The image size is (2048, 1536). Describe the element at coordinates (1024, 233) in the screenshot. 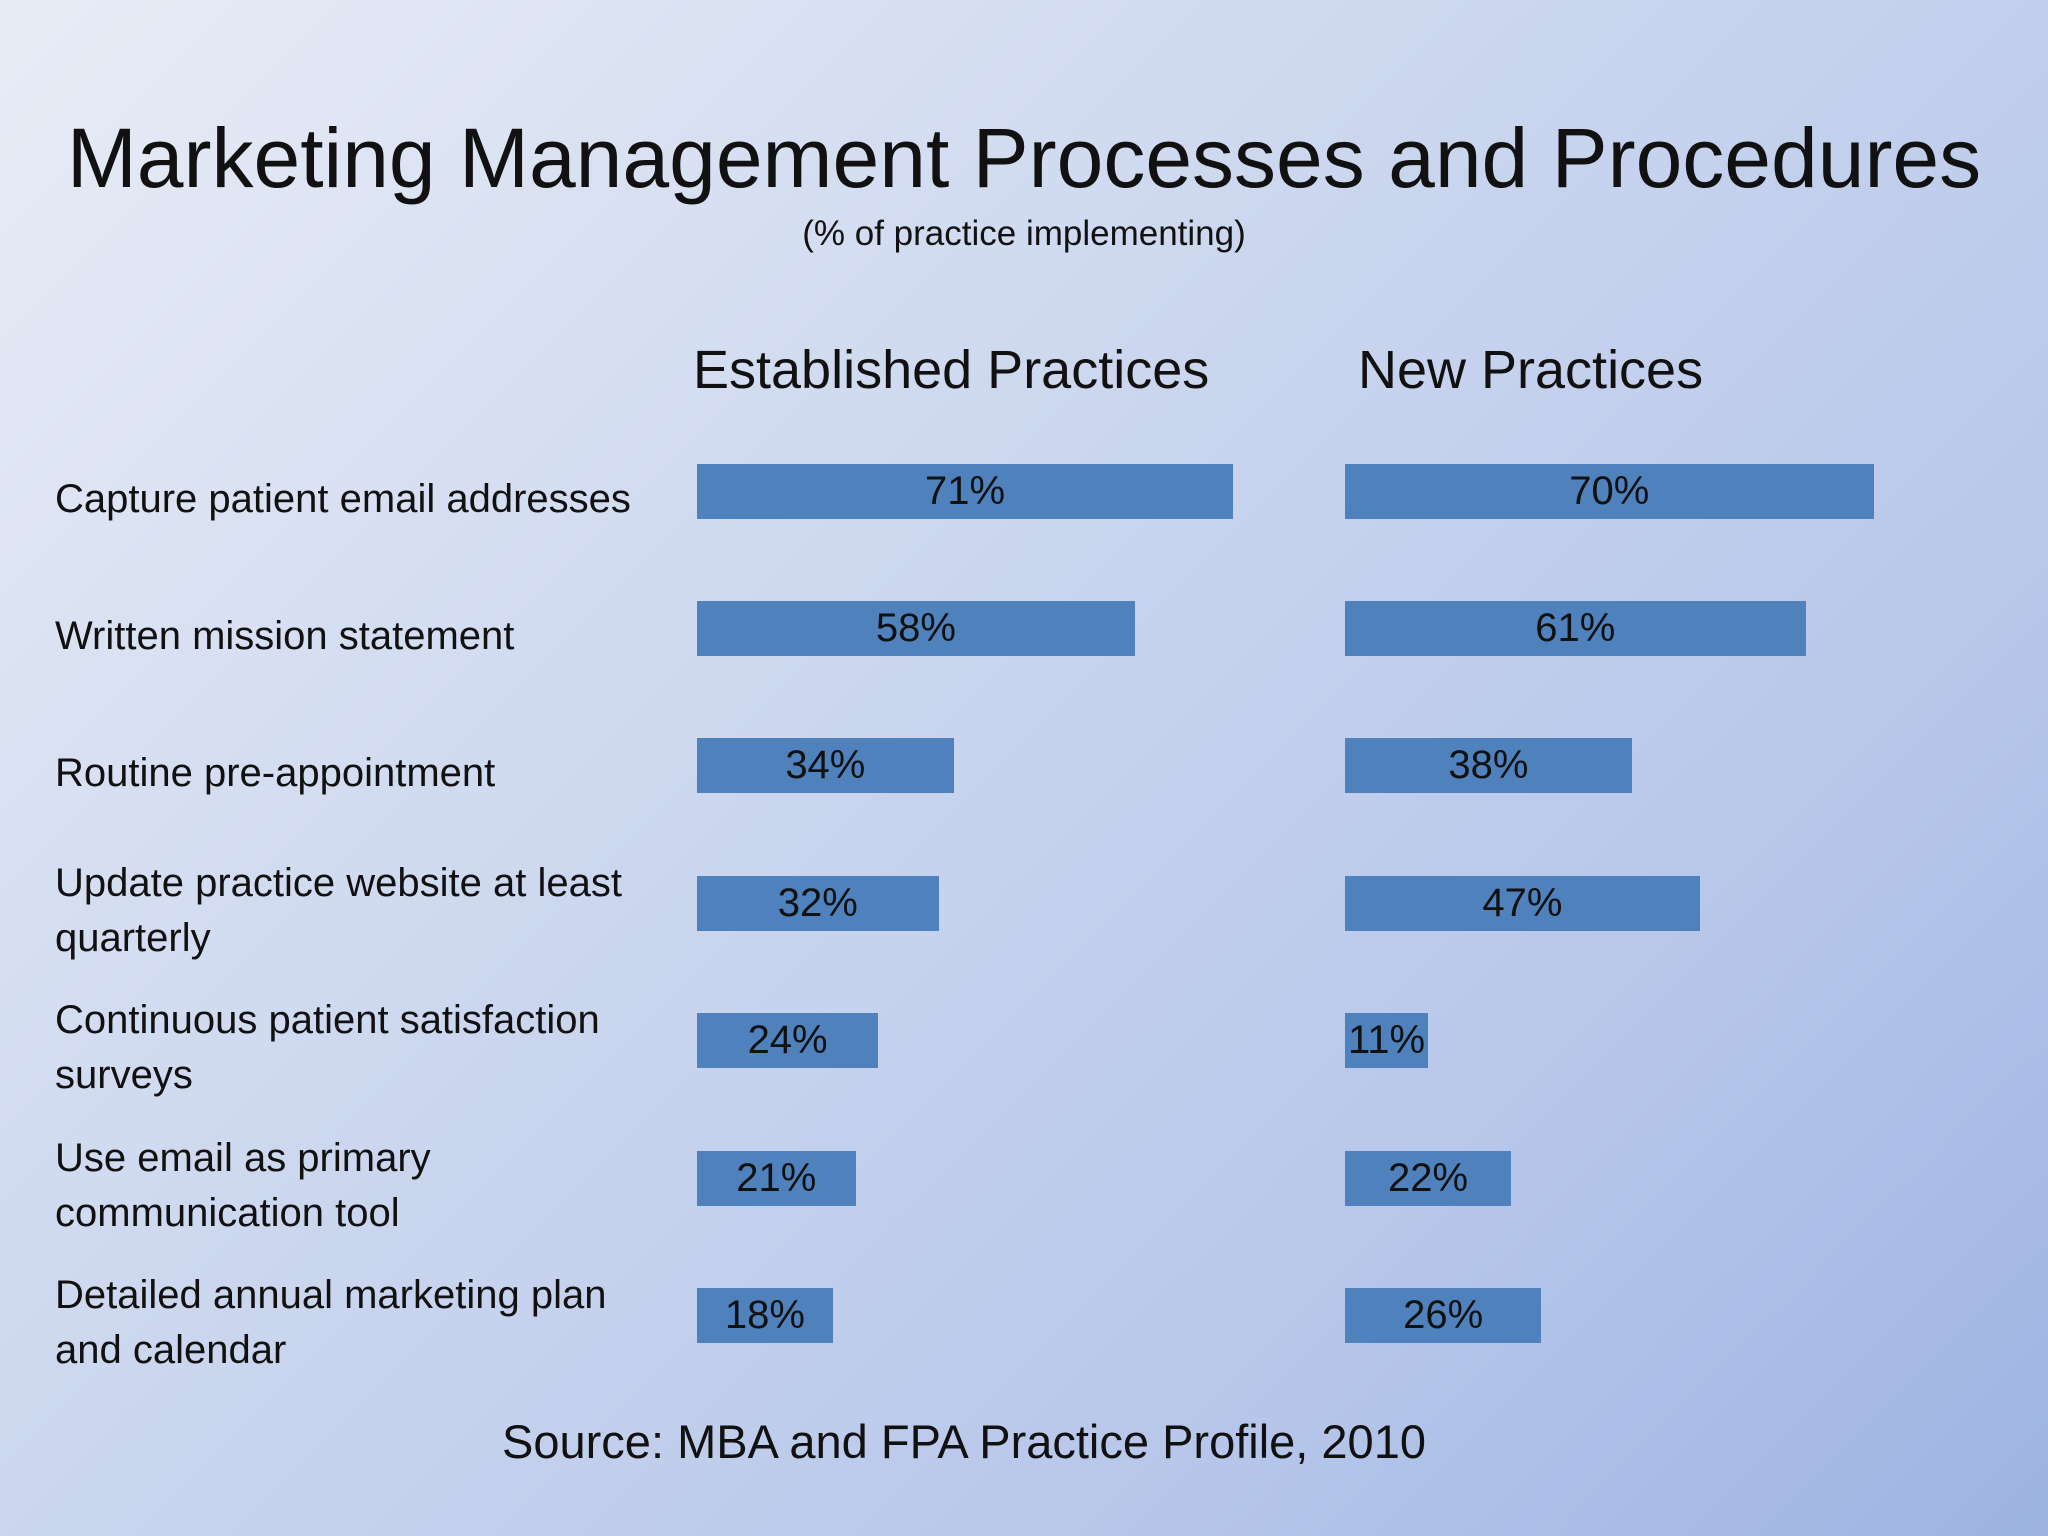

I see `slide-subtitle: (% of practice implementing)` at that location.